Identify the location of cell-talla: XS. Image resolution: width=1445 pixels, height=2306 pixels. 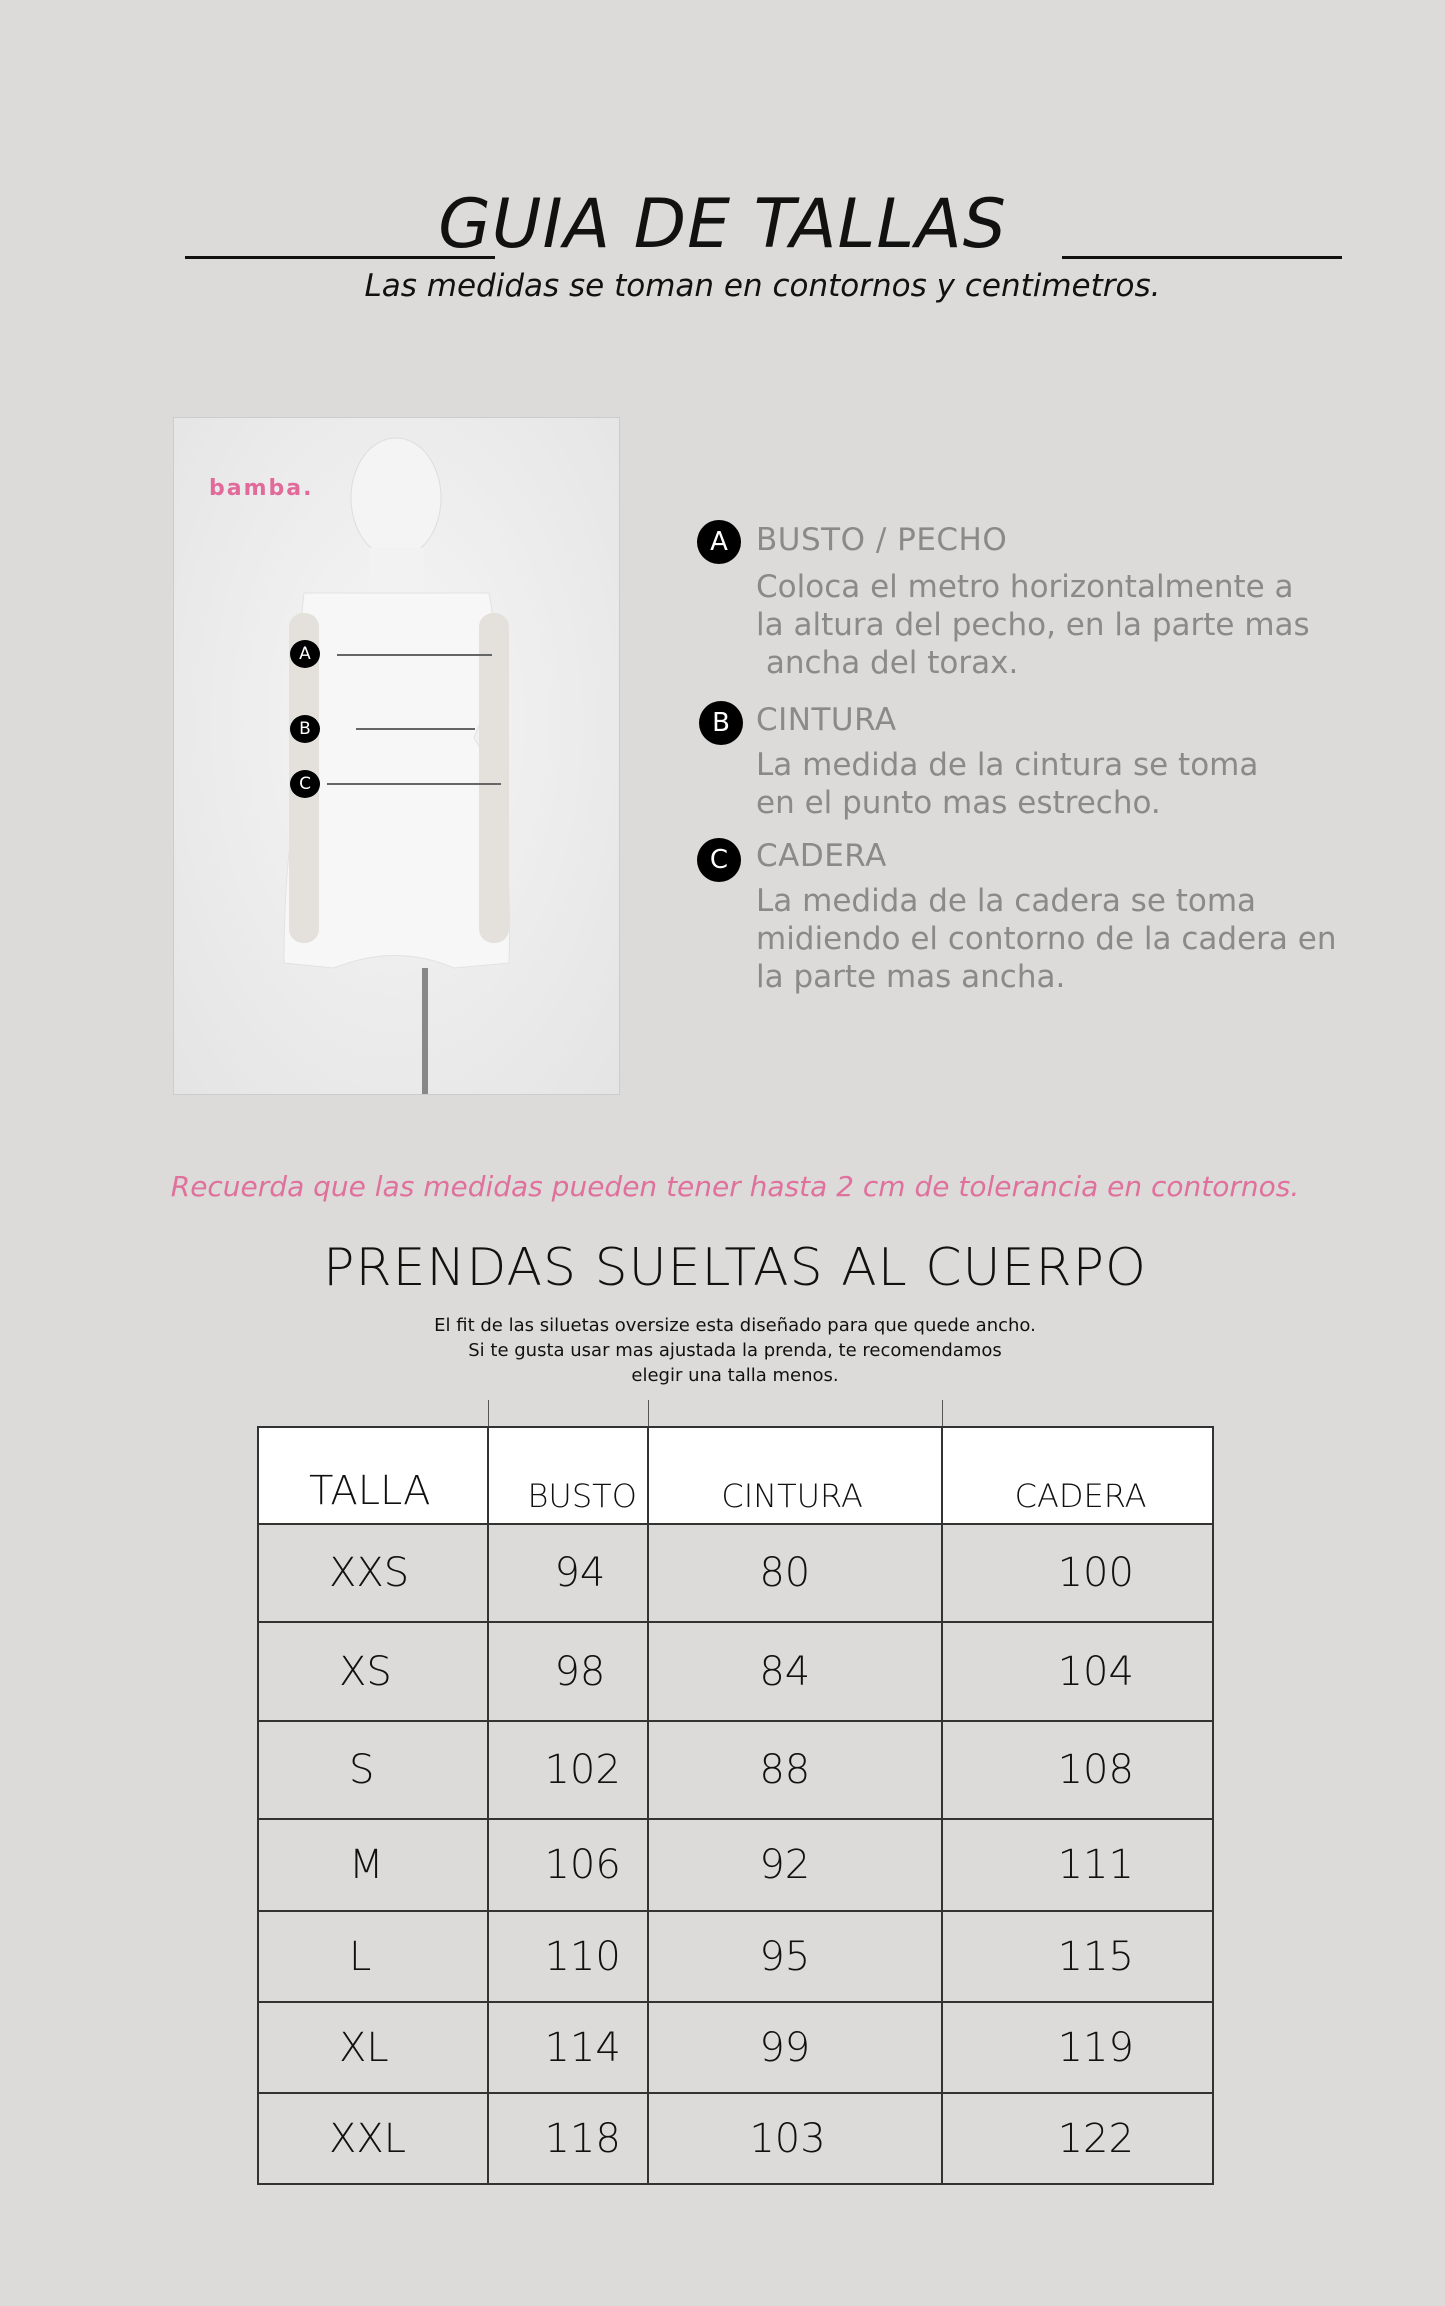
(373, 1671).